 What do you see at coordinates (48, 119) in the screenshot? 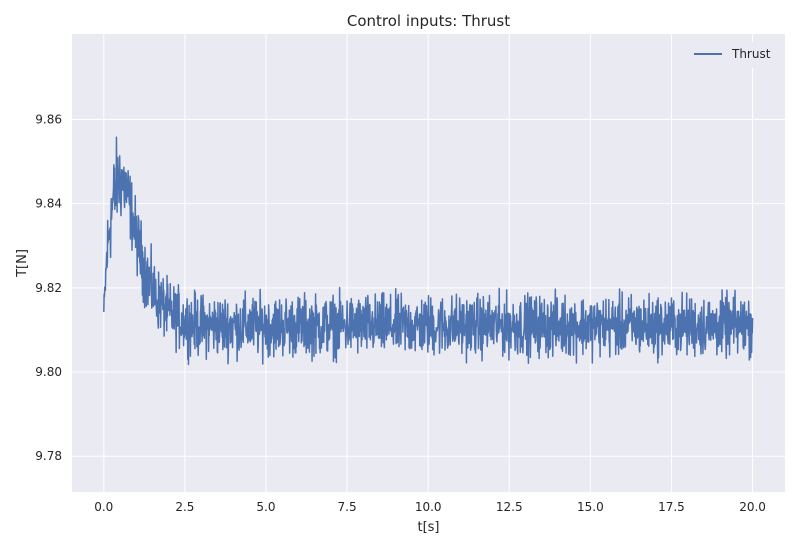
I see `y-tick-label: 9.86` at bounding box center [48, 119].